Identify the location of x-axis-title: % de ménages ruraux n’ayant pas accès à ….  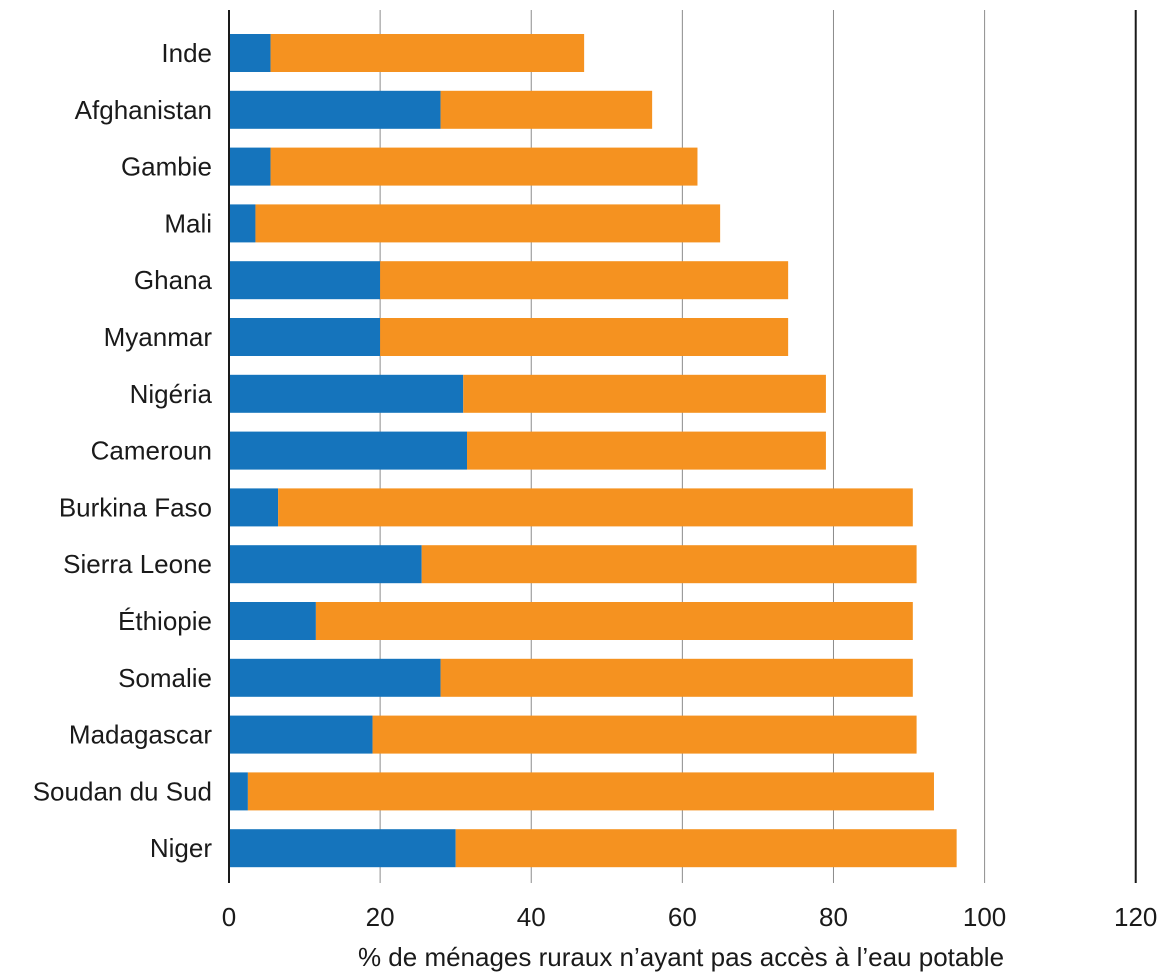
(681, 957).